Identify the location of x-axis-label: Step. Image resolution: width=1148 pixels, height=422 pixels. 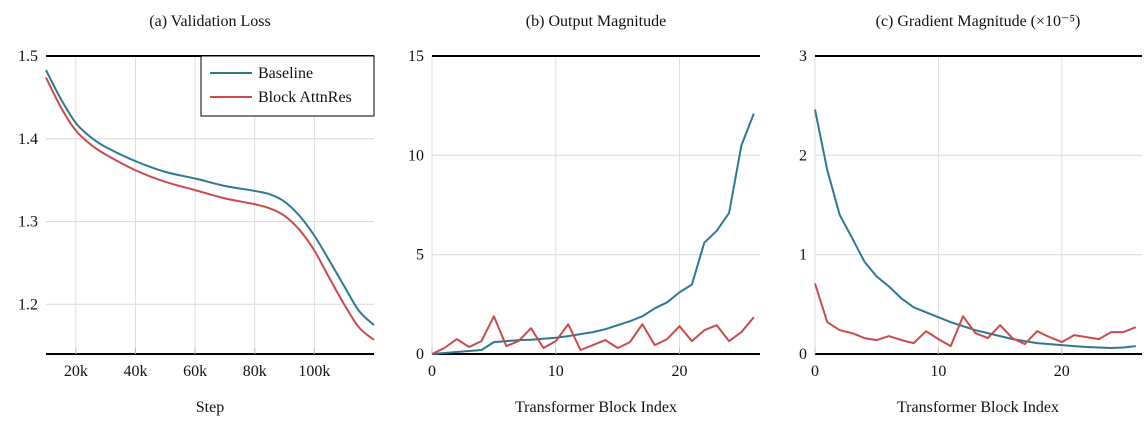
(210, 407).